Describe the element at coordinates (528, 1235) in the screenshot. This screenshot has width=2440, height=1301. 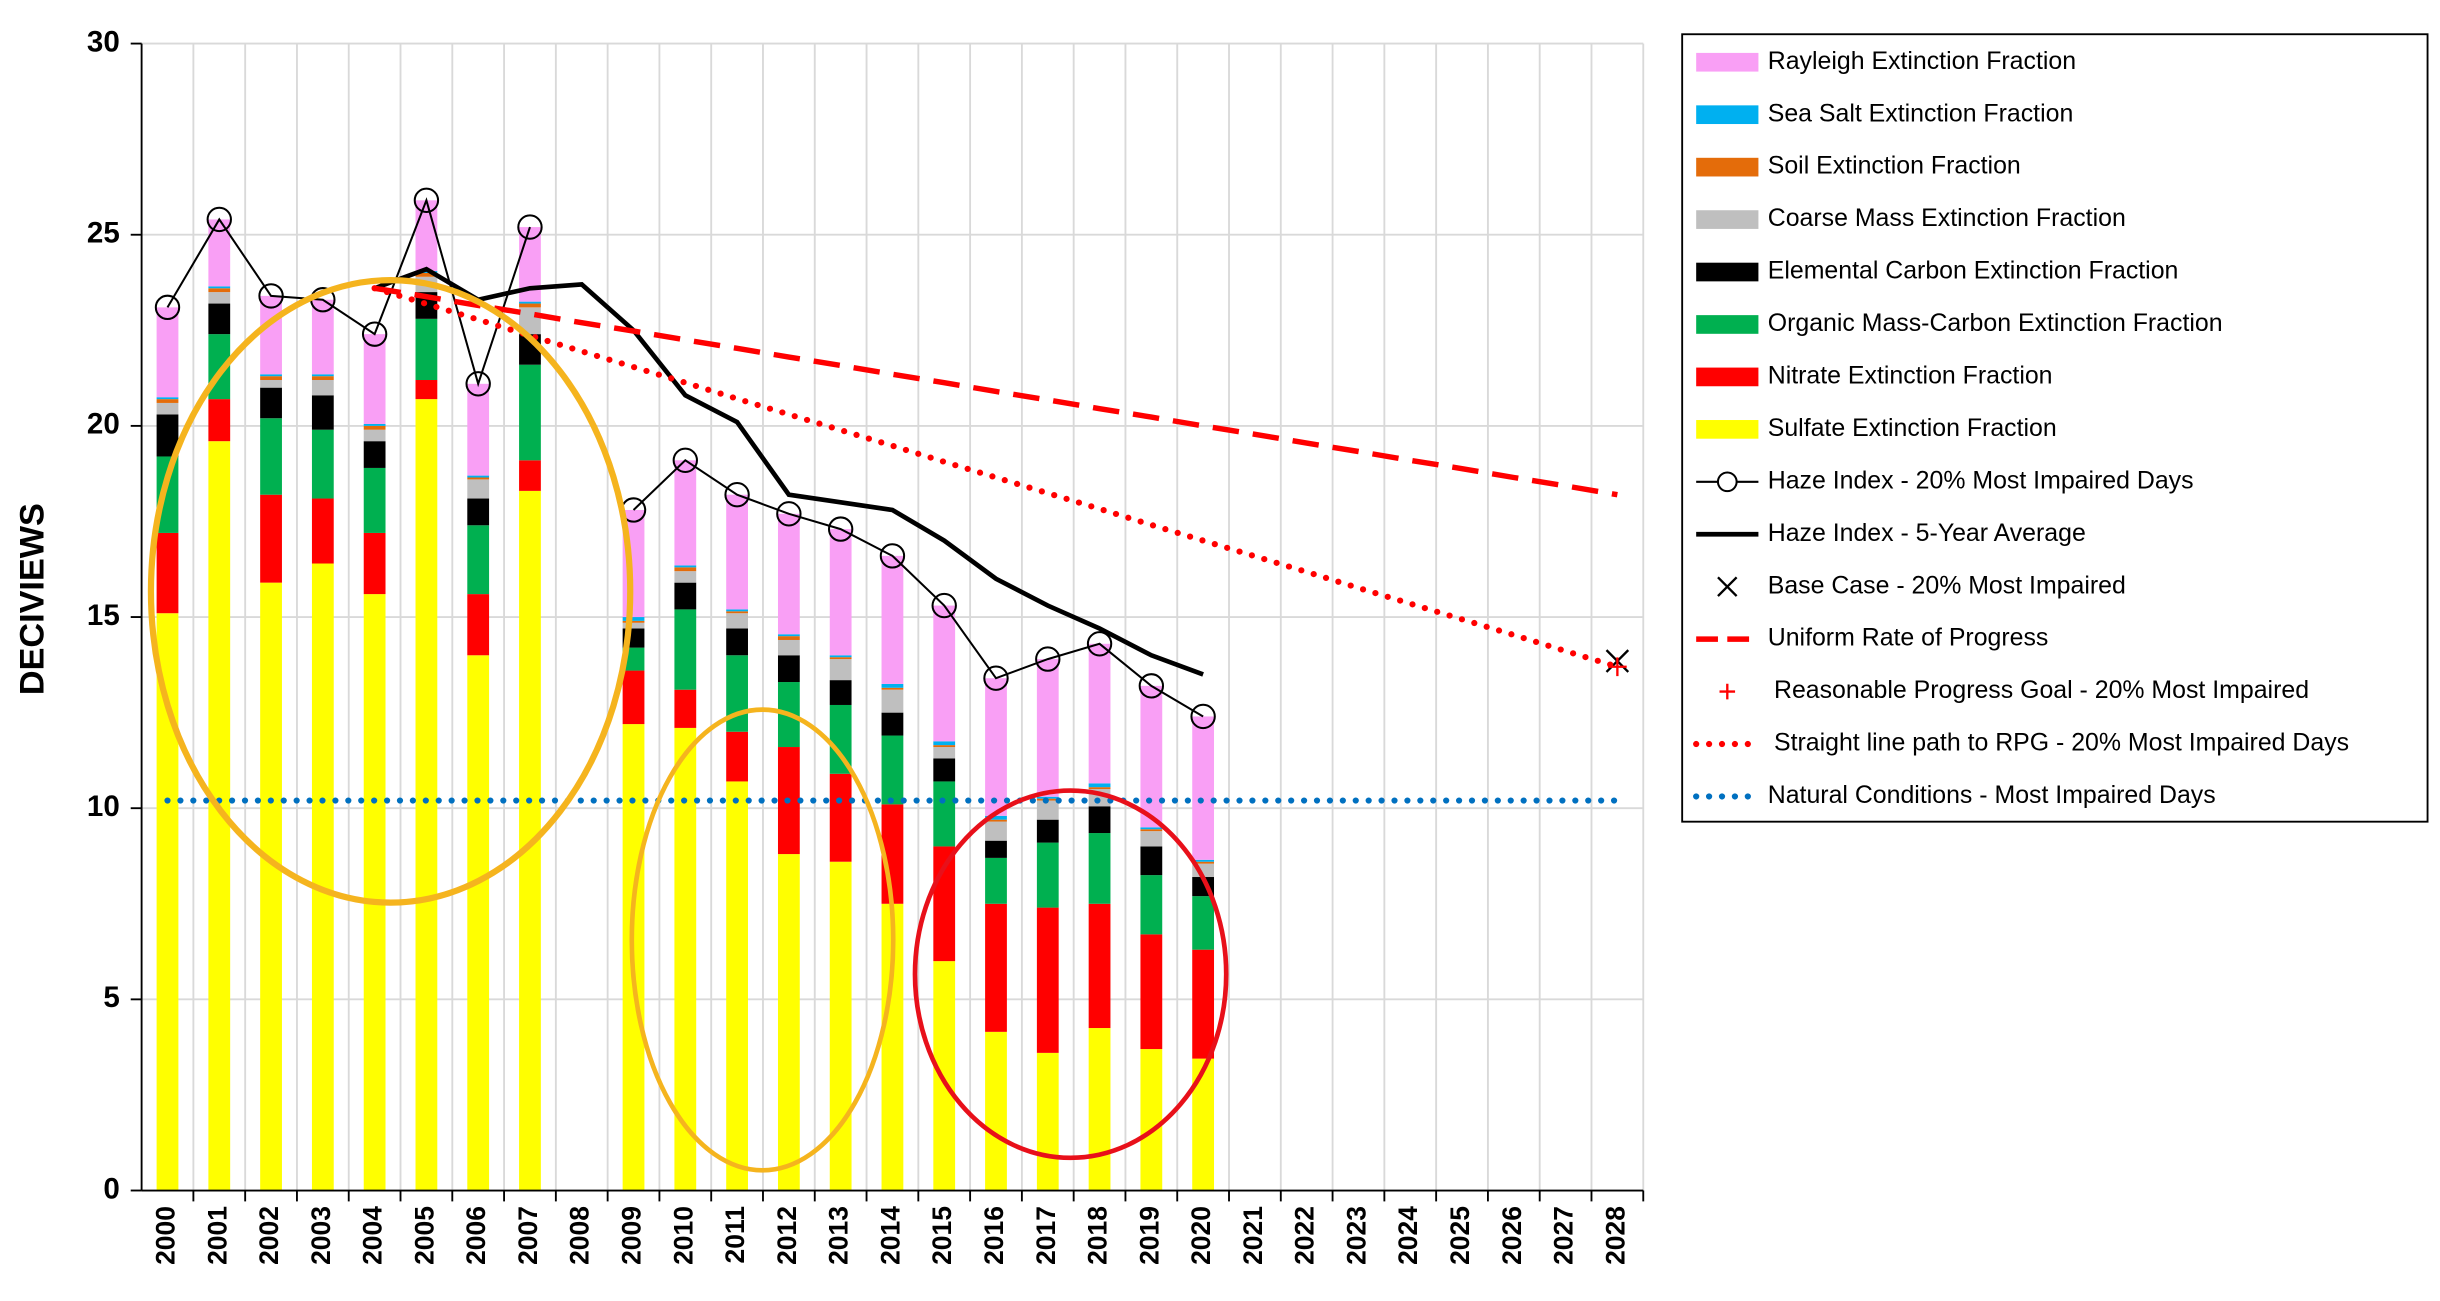
I see `x-tick-label: 2007` at that location.